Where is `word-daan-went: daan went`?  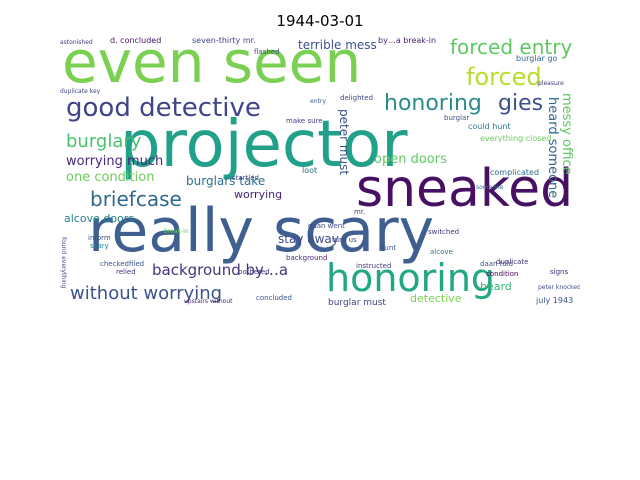 word-daan-went: daan went is located at coordinates (326, 226).